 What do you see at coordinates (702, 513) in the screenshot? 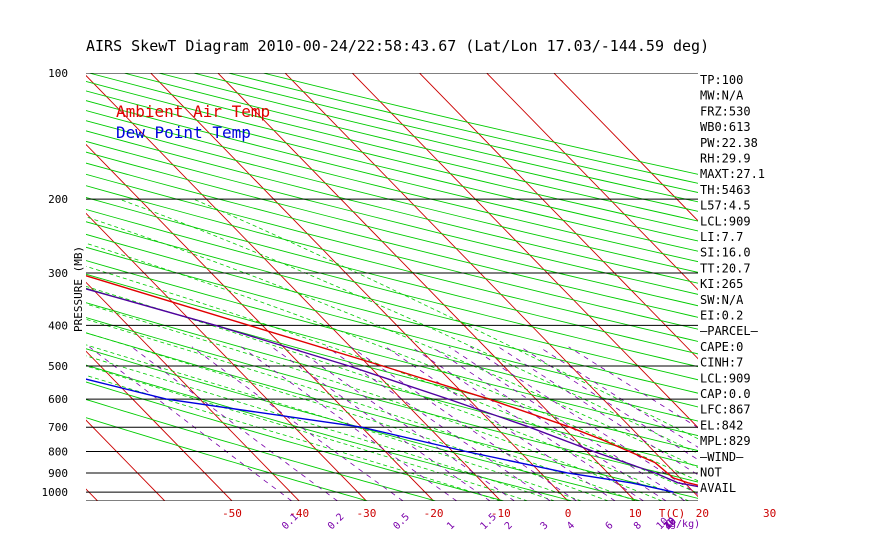
I see `bottom-temp-tick-label: 20` at bounding box center [702, 513].